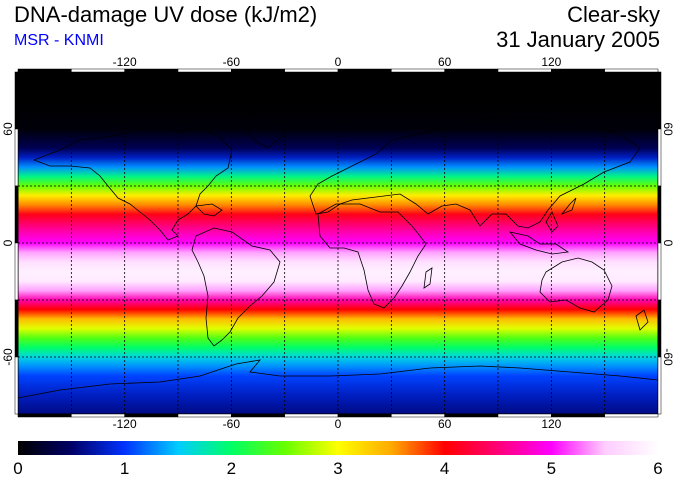  I want to click on colorbar: 0 1 2 3 4 5 6, so click(338, 459).